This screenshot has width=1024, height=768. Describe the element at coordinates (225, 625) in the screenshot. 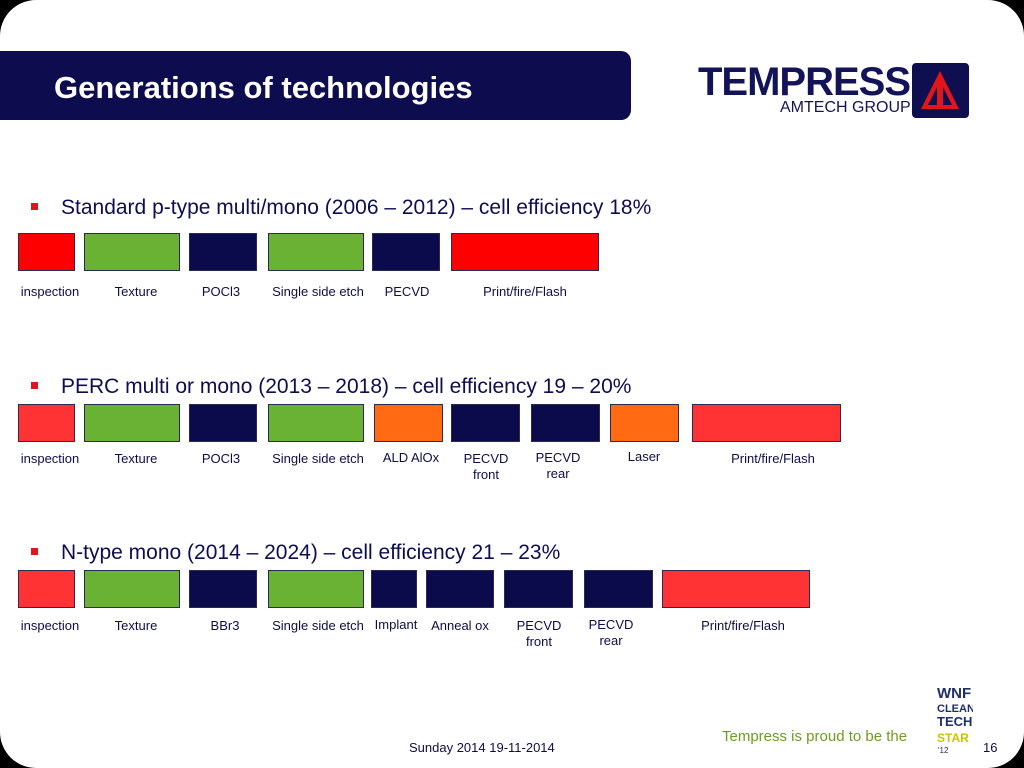

I see `step-label: BBr3` at that location.